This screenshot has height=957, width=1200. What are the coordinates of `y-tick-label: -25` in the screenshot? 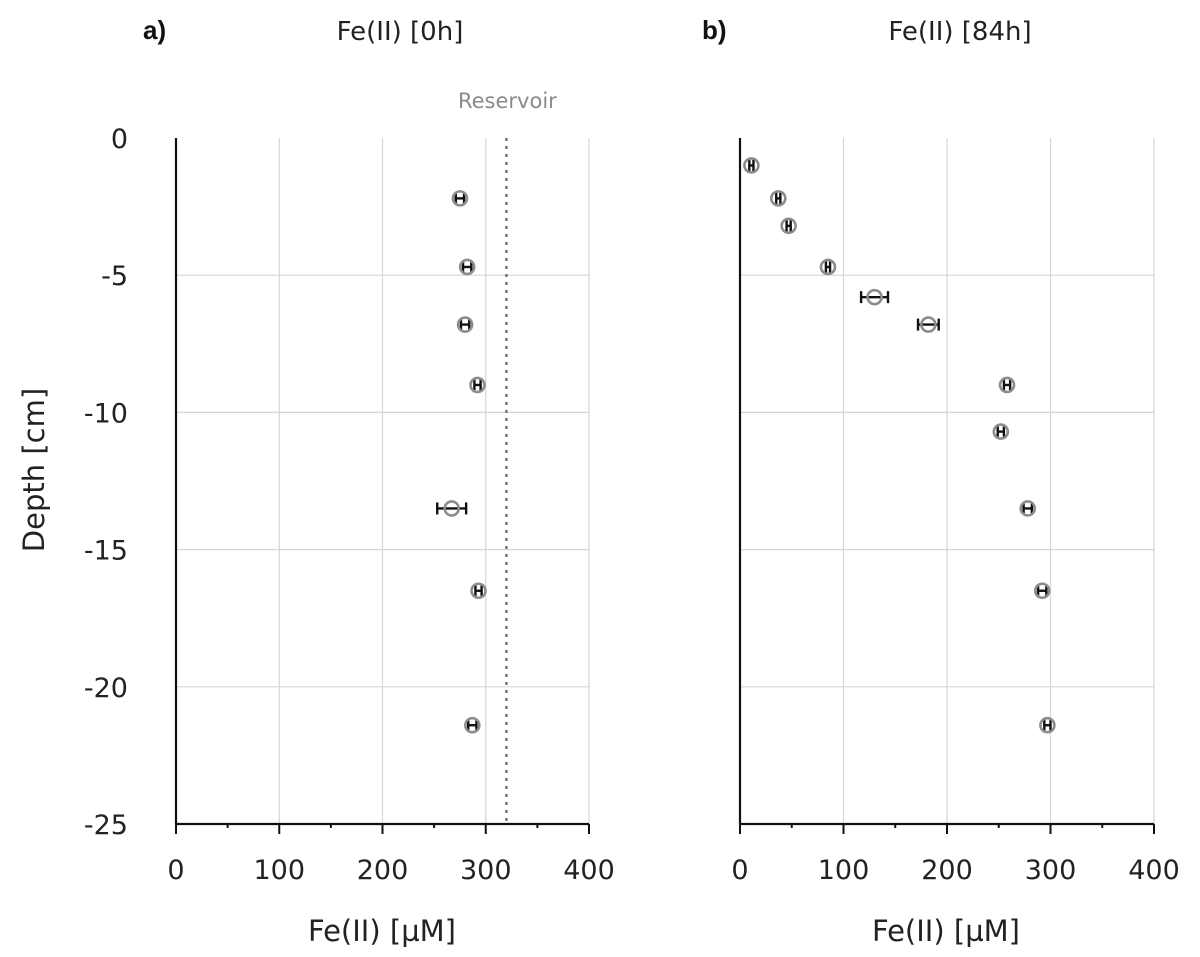 It's located at (106, 825).